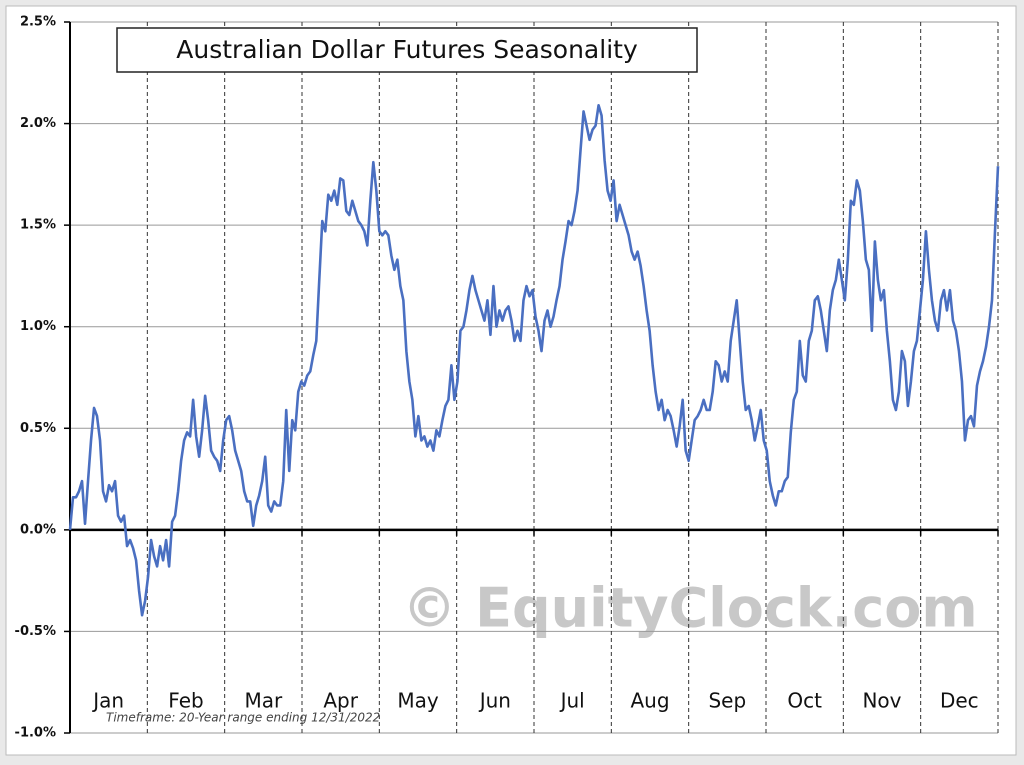  What do you see at coordinates (727, 701) in the screenshot?
I see `x-tick-label: Sep` at bounding box center [727, 701].